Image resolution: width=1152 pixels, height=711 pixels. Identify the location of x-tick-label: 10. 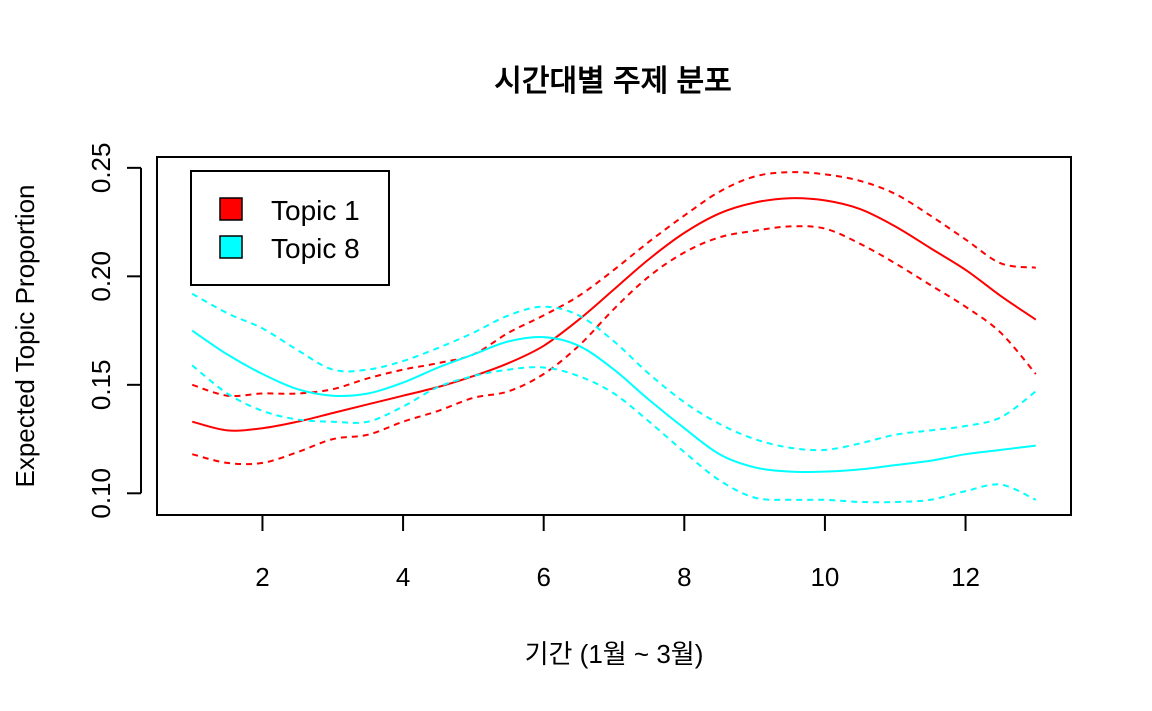
(824, 577).